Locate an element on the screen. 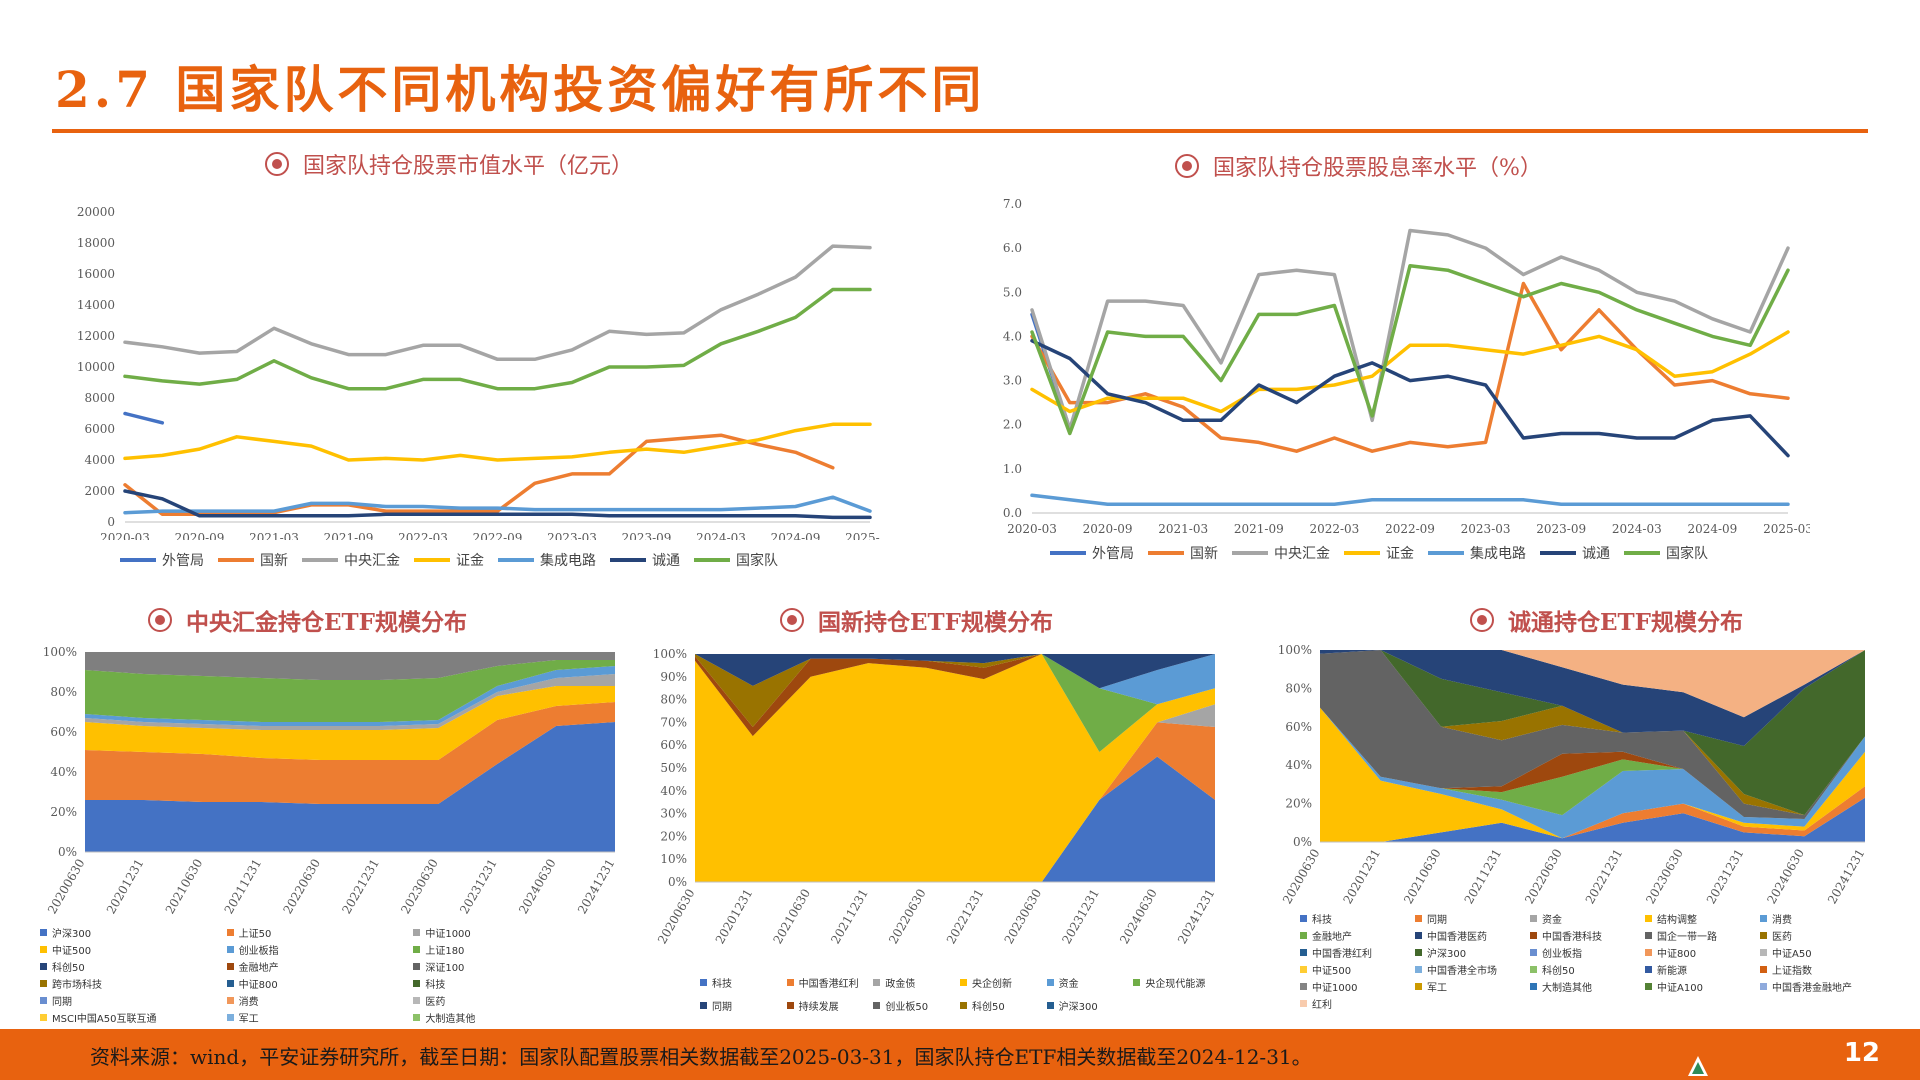 The height and width of the screenshot is (1080, 1920). area-band-央企现代能源 is located at coordinates (955, 703).